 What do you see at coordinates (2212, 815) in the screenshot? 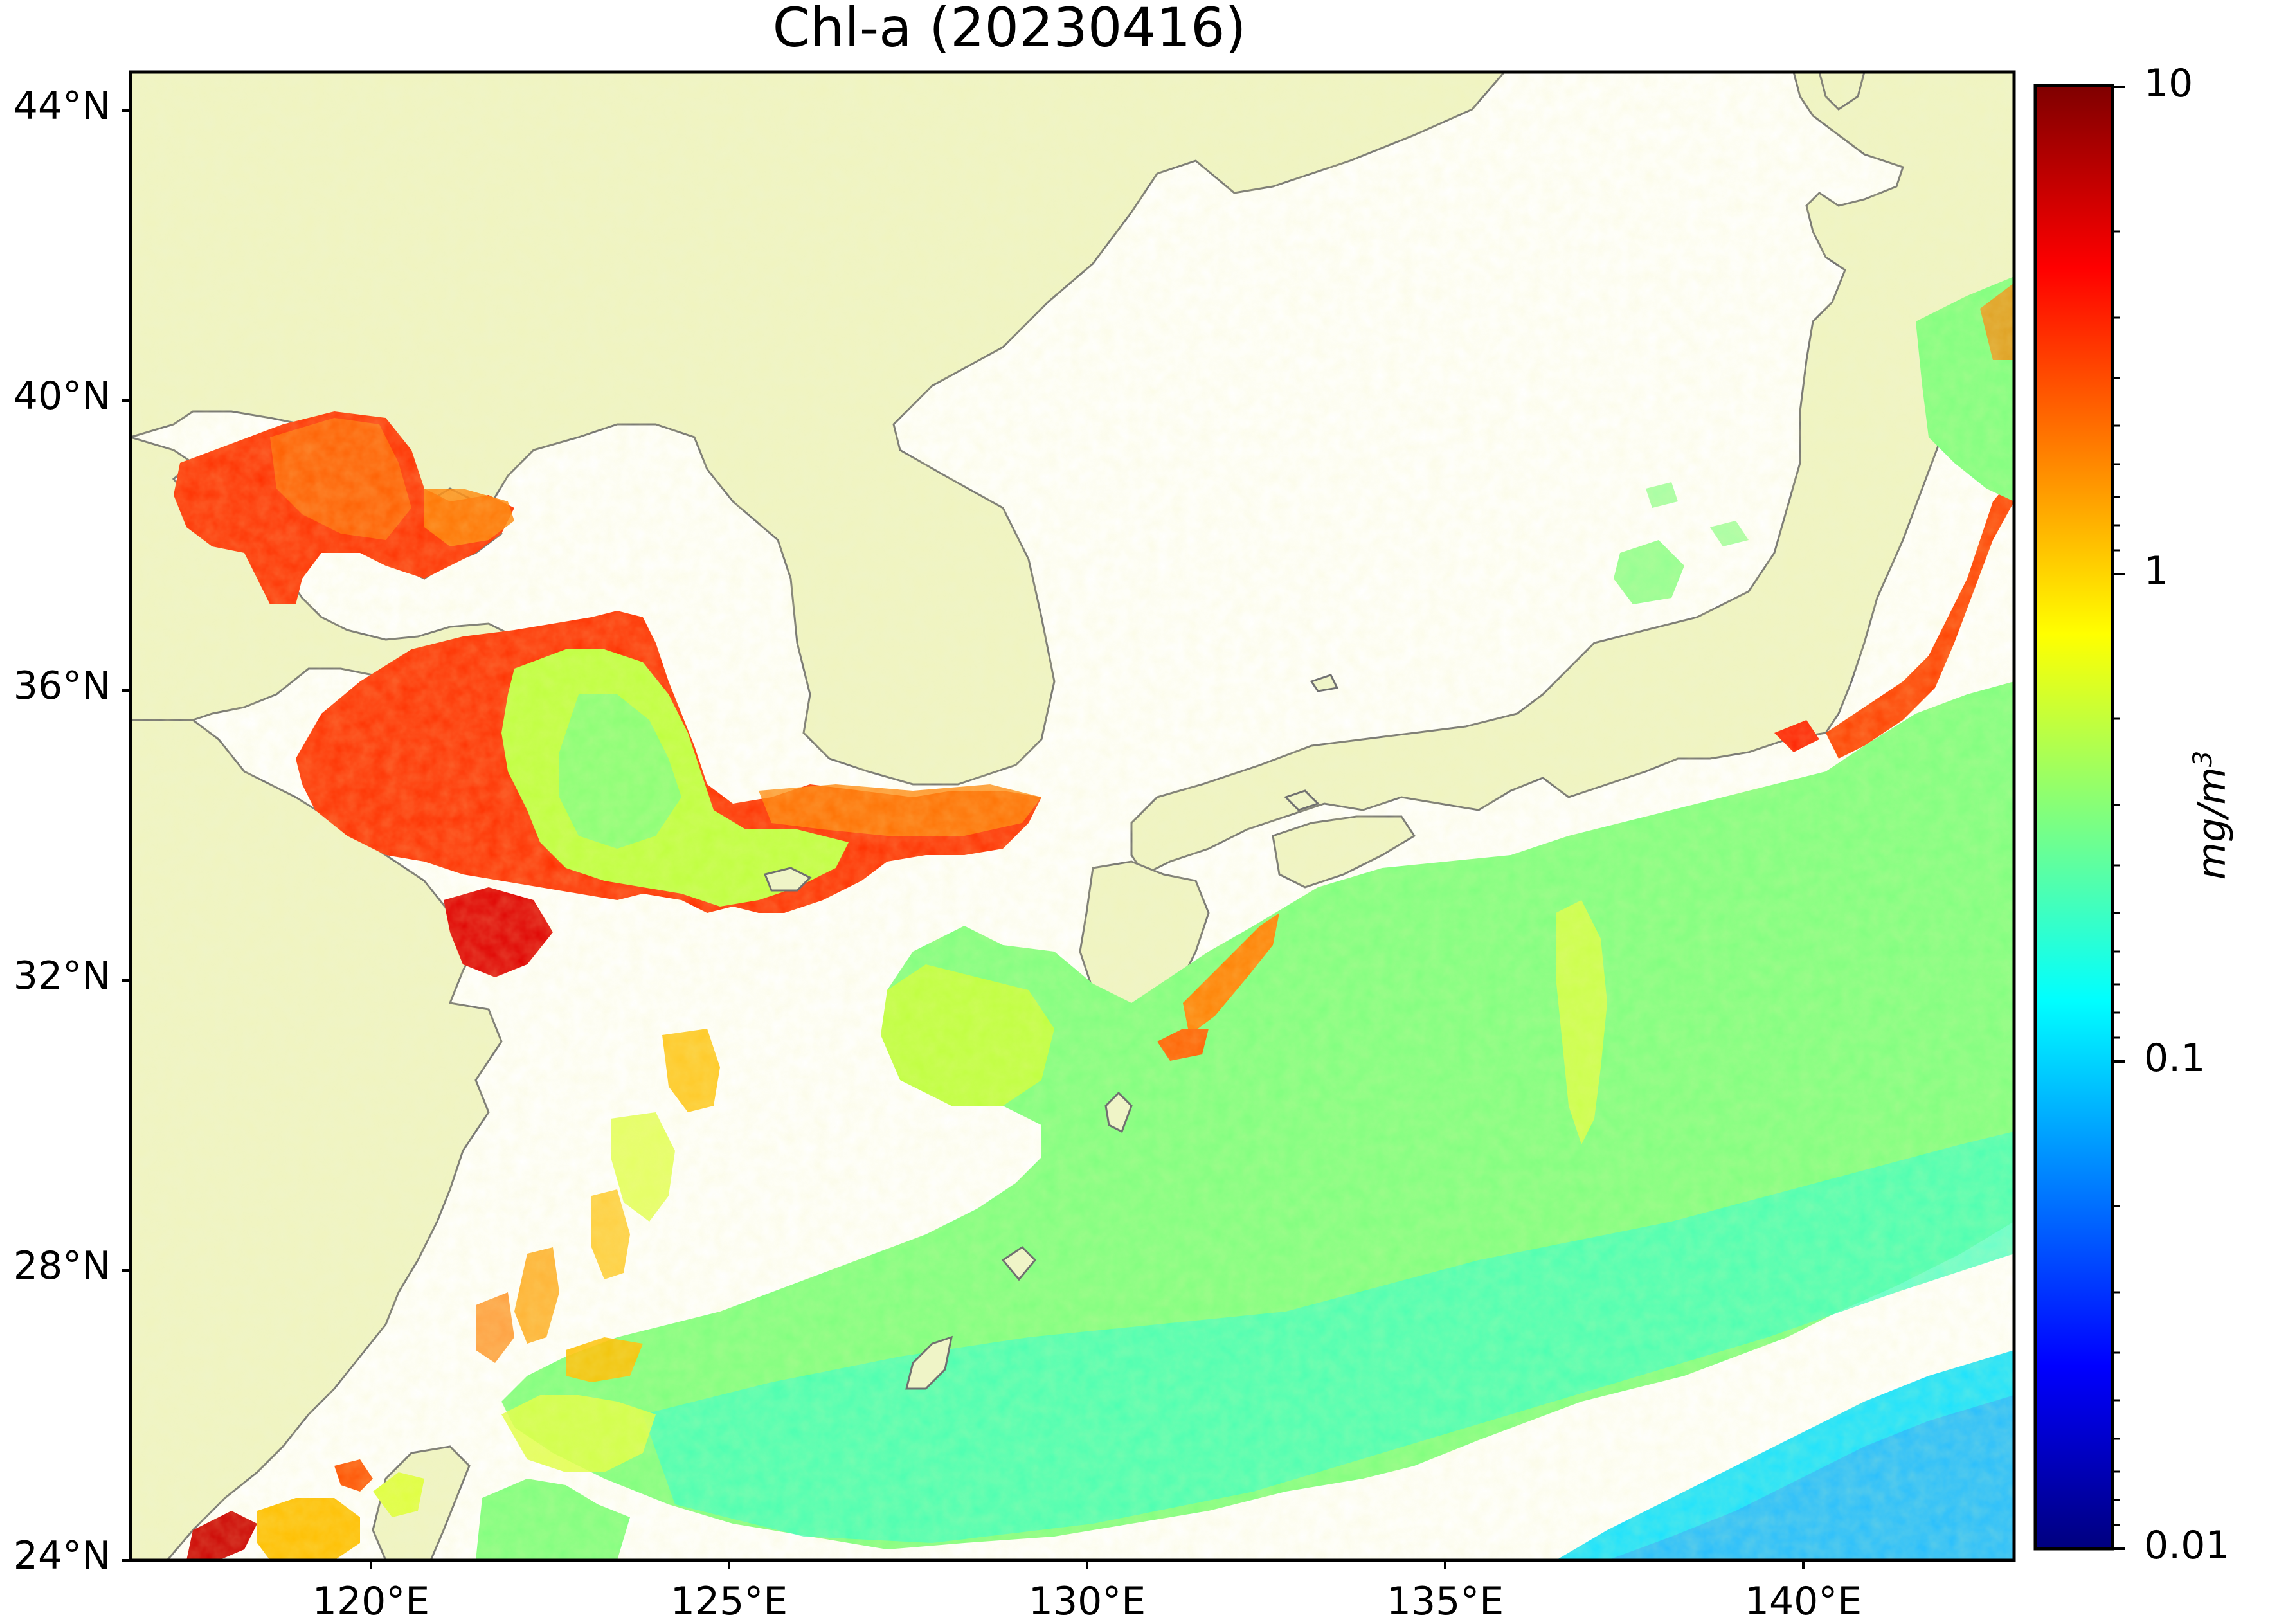
I see `colorbar-unit-label: mg/m3` at bounding box center [2212, 815].